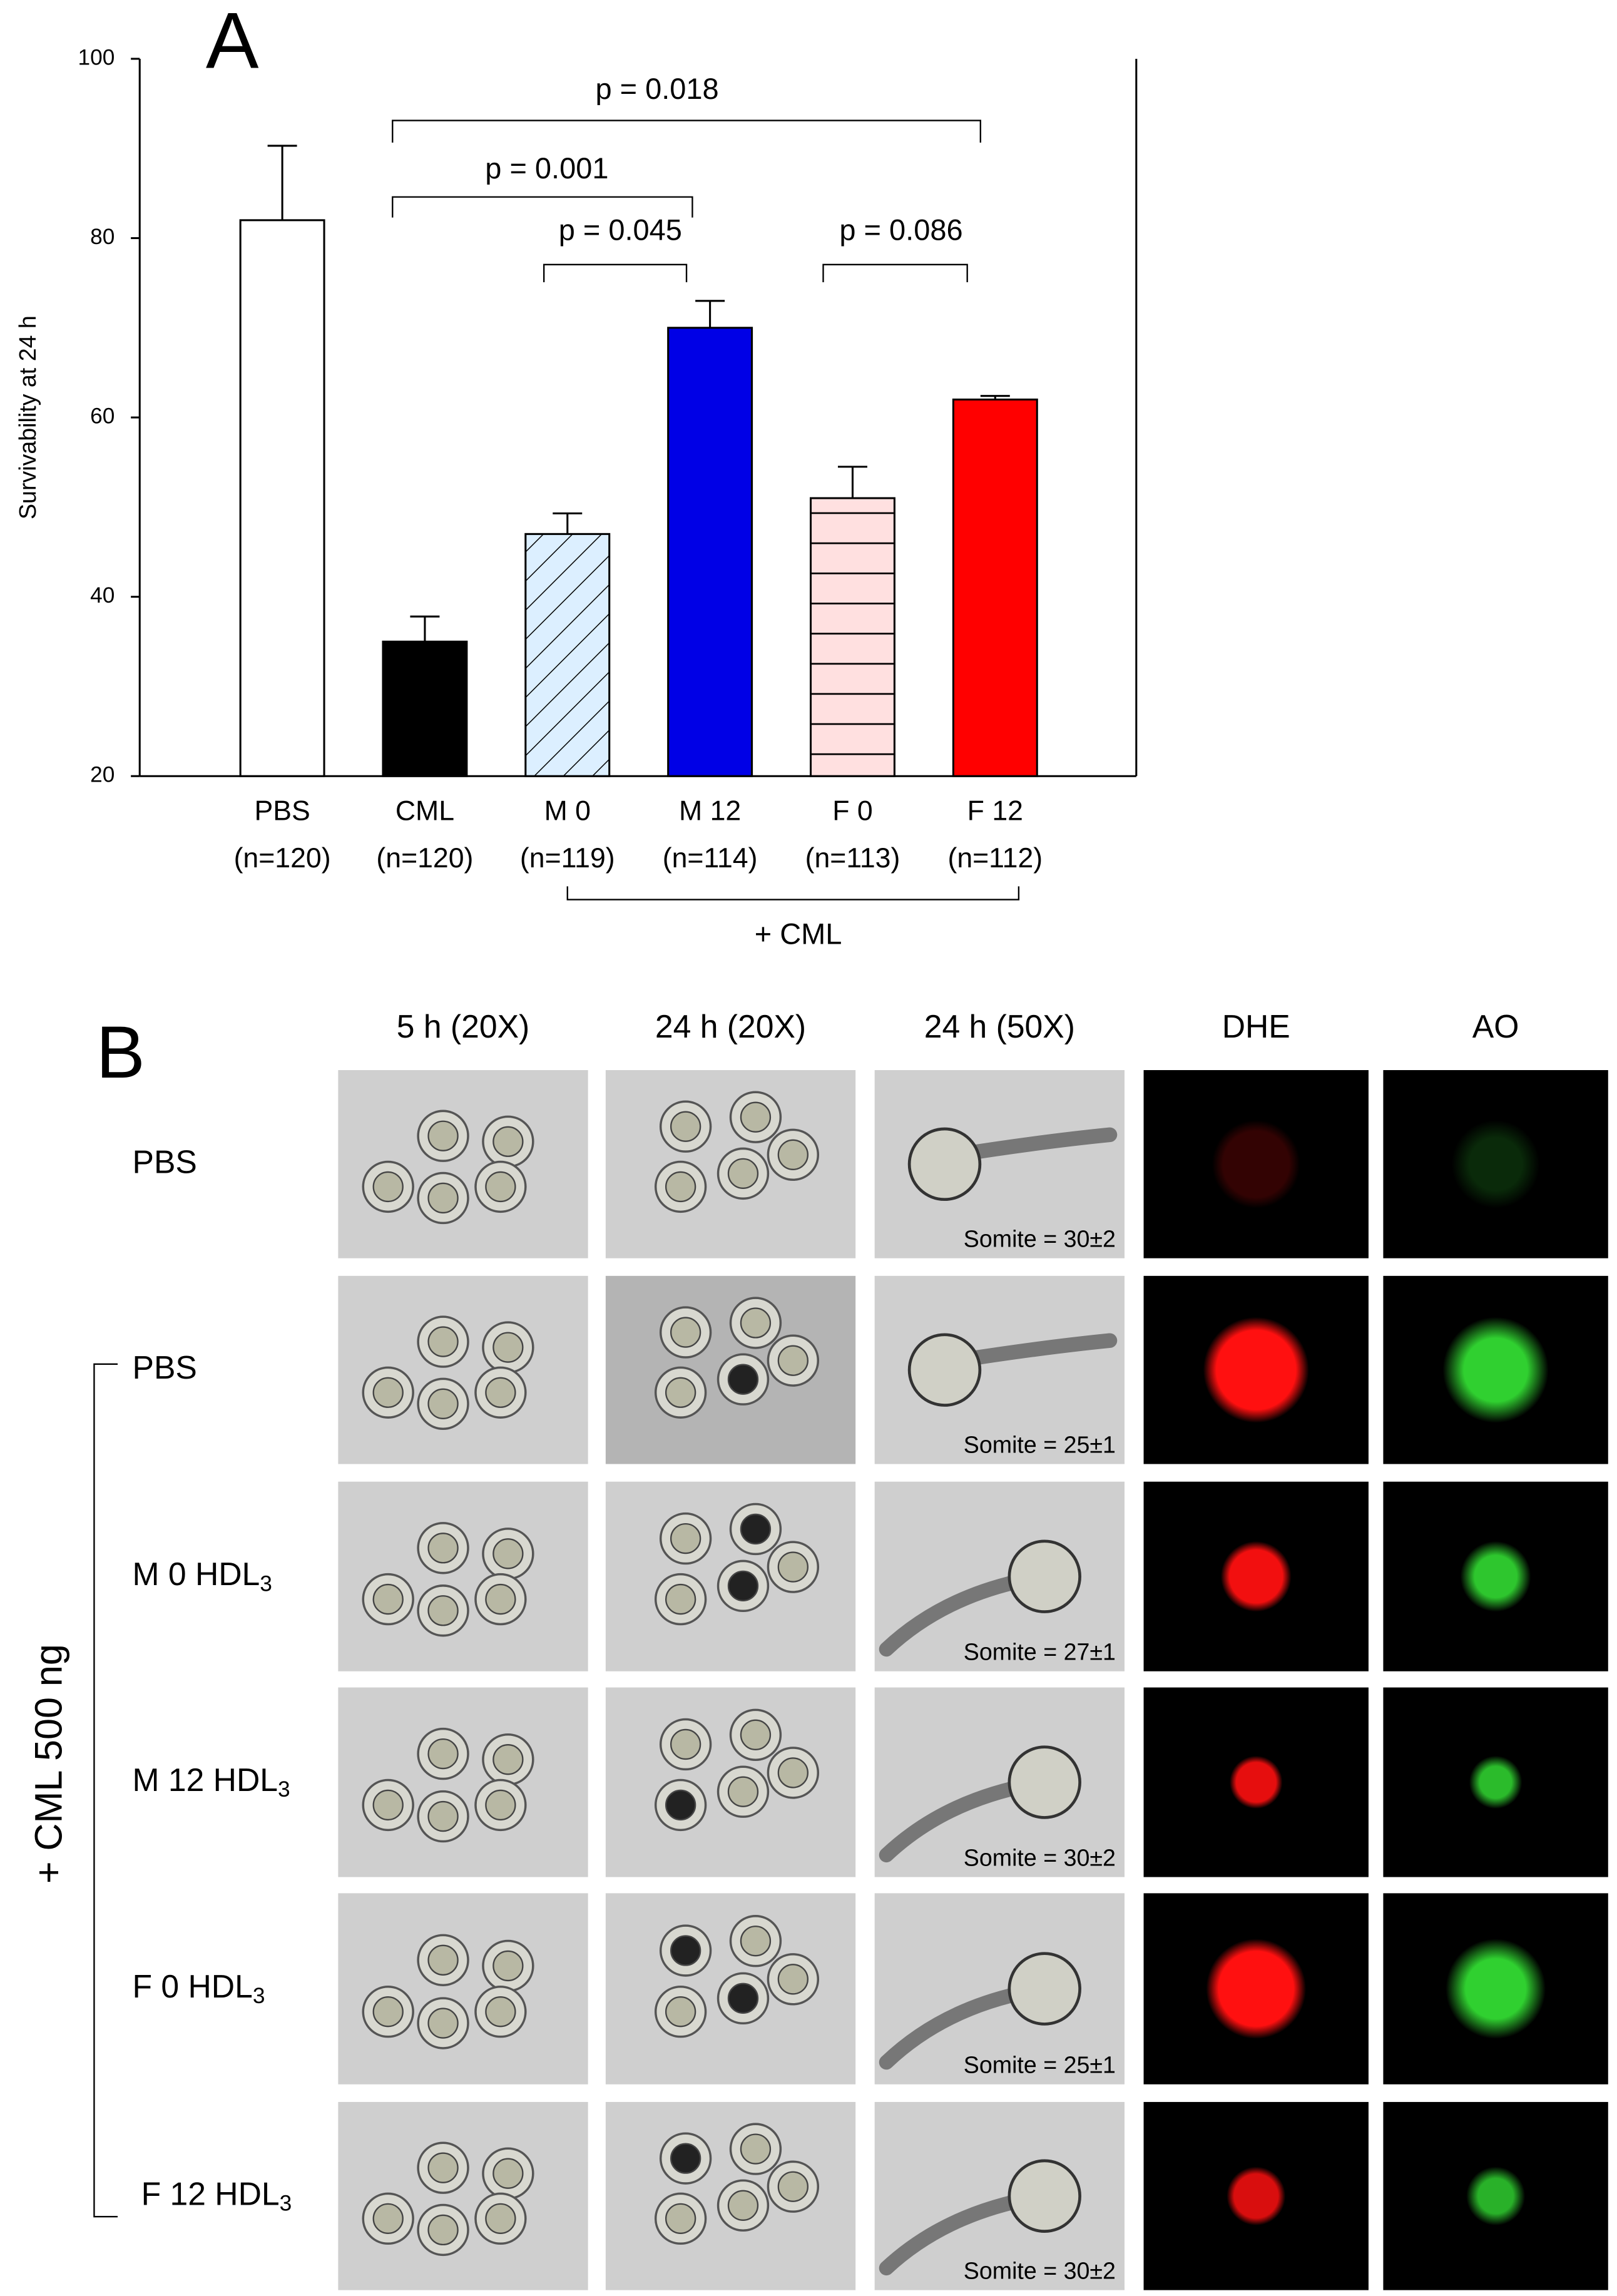  I want to click on p-value: p = 0.045, so click(620, 230).